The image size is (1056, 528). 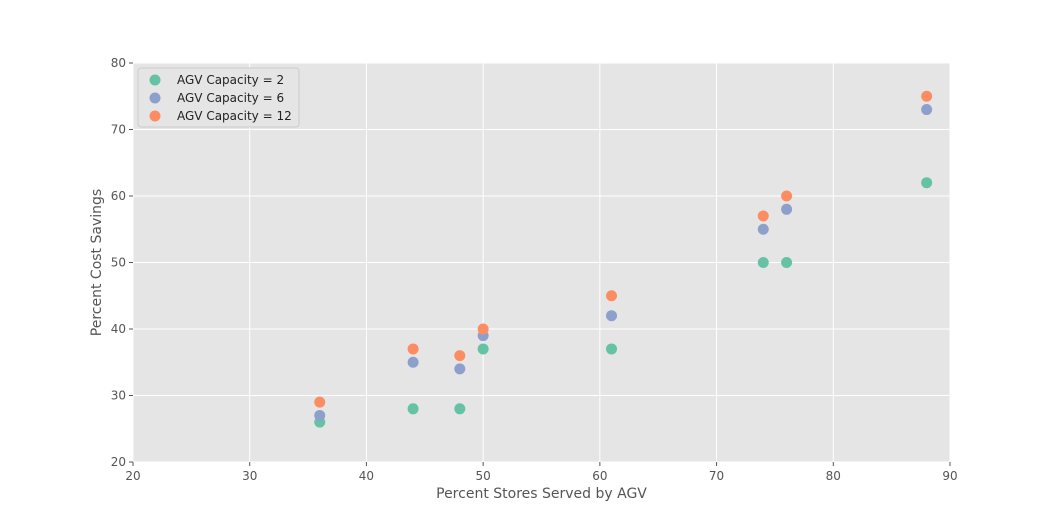 What do you see at coordinates (118, 196) in the screenshot?
I see `y-tick-label: 60` at bounding box center [118, 196].